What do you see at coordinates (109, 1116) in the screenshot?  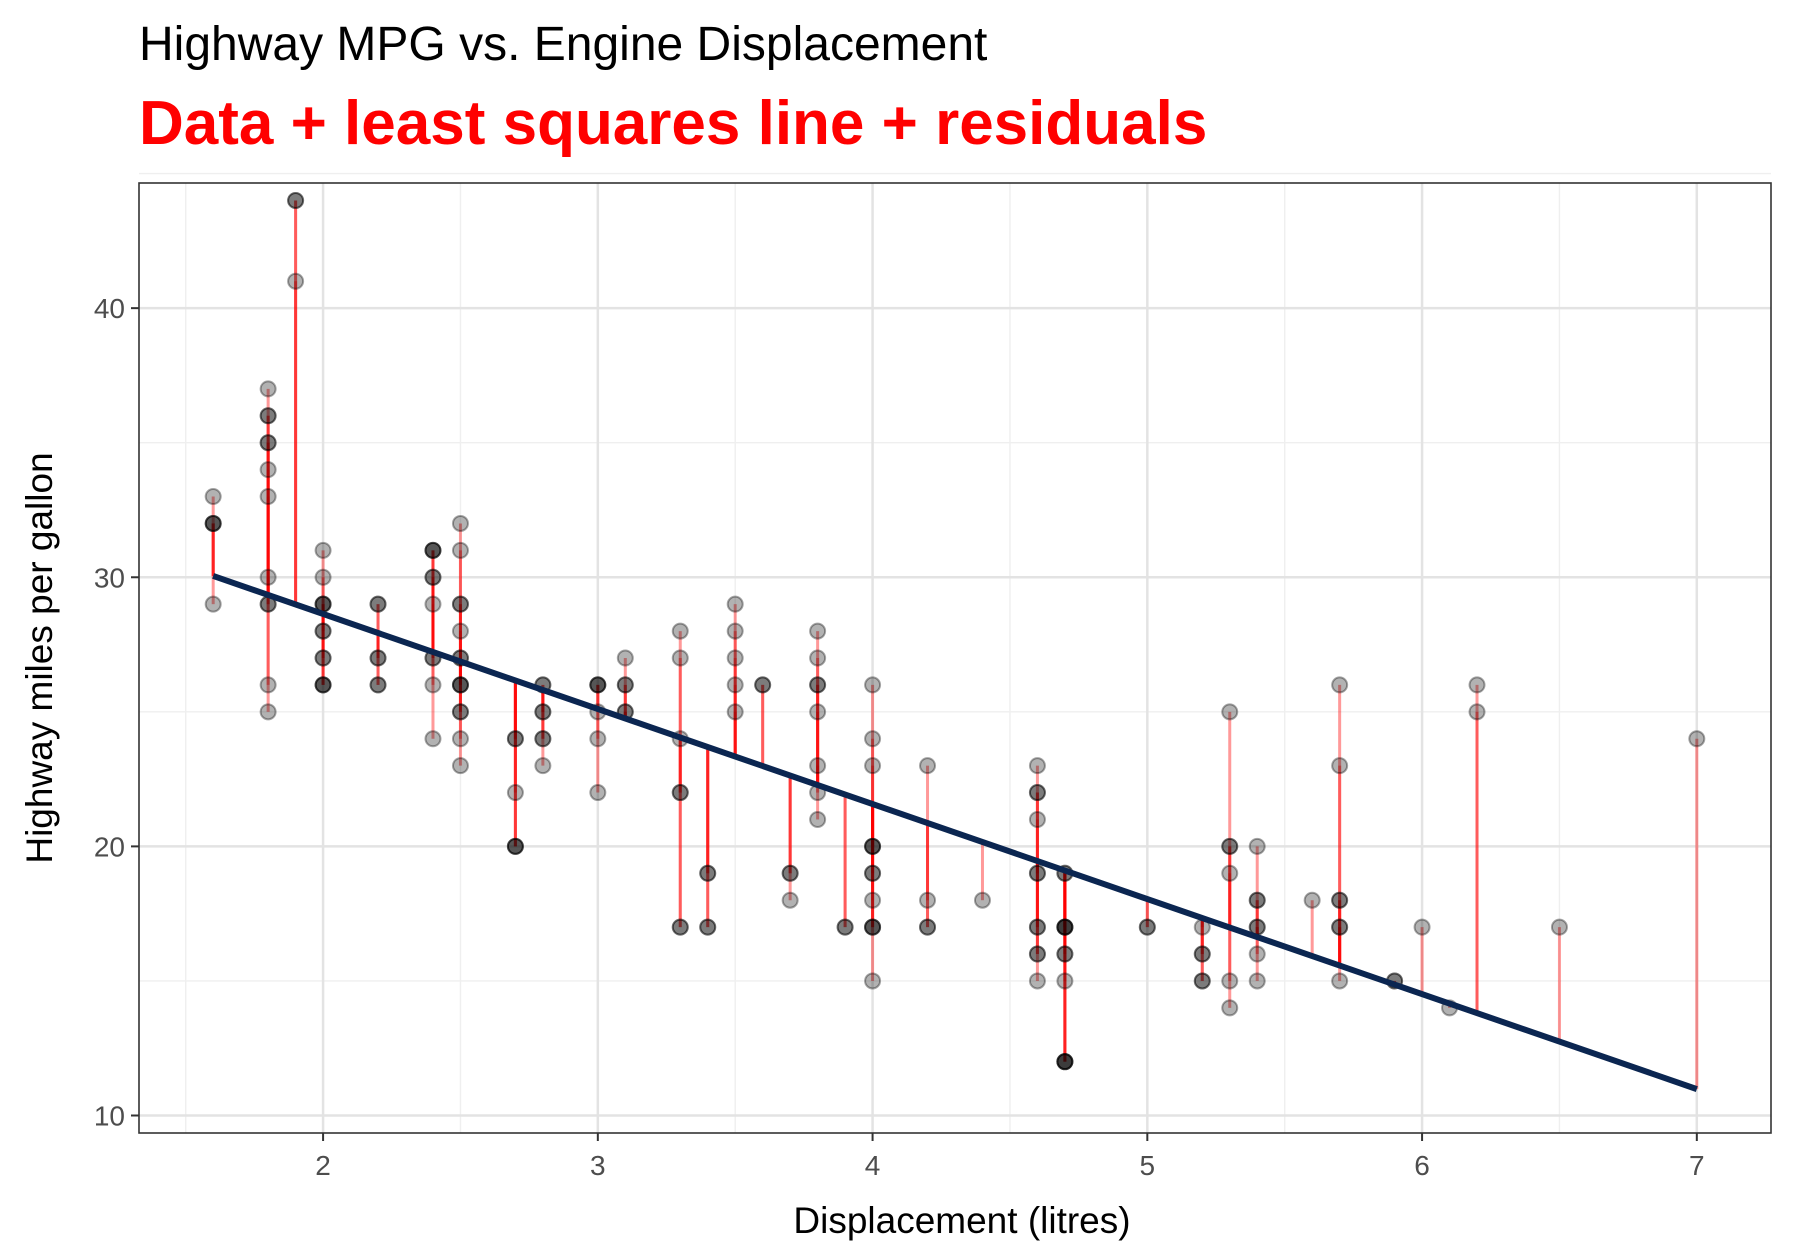 I see `y-tick-label: 10` at bounding box center [109, 1116].